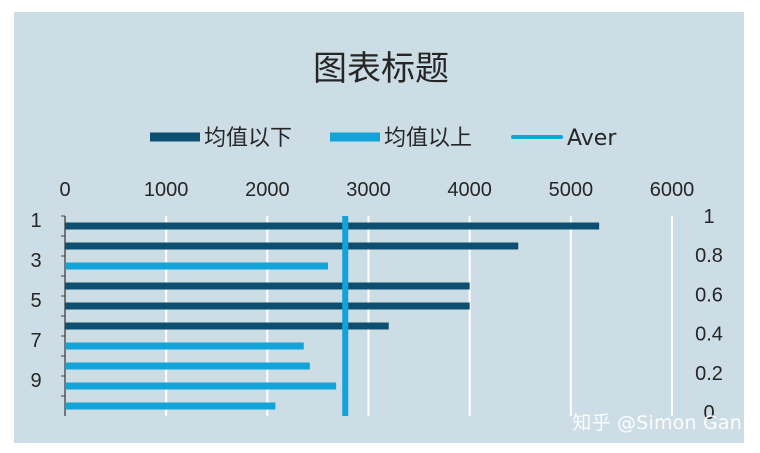 The image size is (760, 453). What do you see at coordinates (708, 413) in the screenshot?
I see `secondary-tick-label: 0` at bounding box center [708, 413].